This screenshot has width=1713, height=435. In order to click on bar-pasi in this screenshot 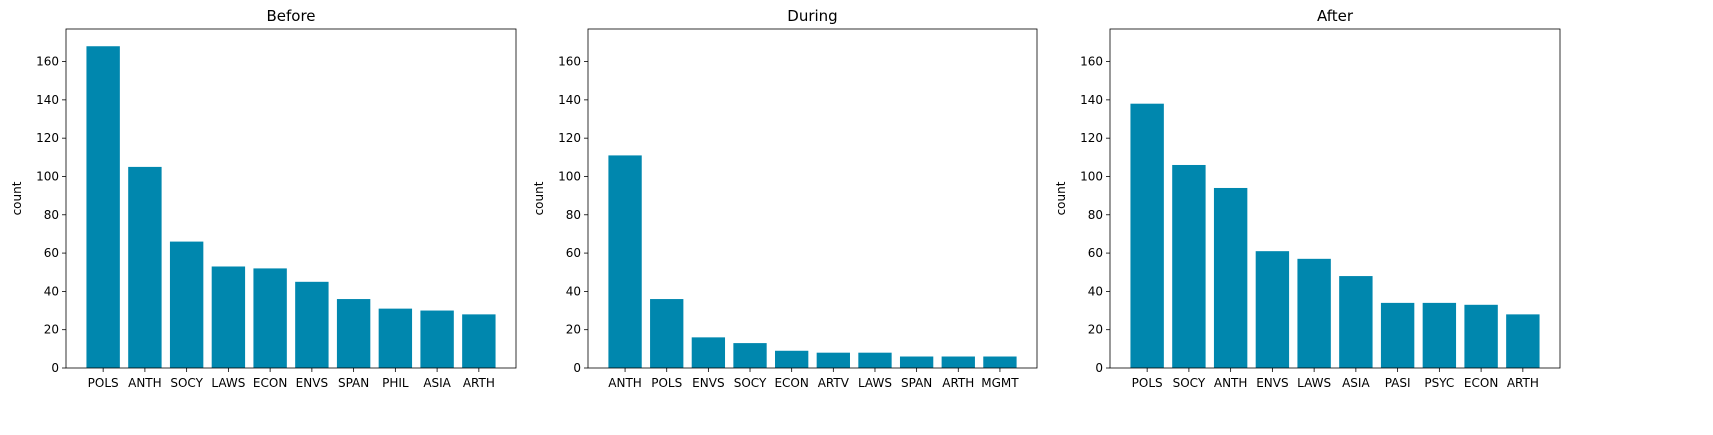, I will do `click(1397, 335)`.